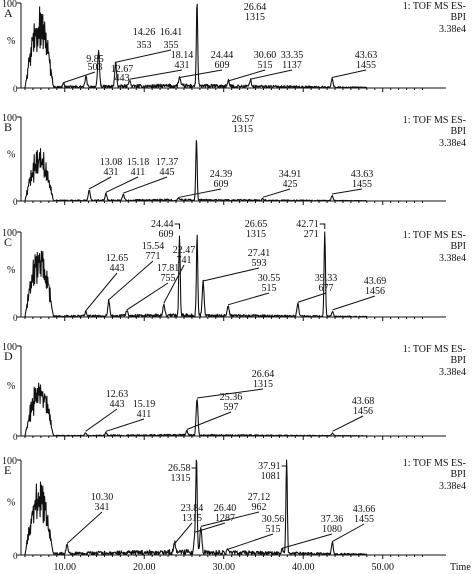 This screenshot has width=474, height=574. Describe the element at coordinates (171, 45) in the screenshot. I see `peak-label-mz: 355` at that location.